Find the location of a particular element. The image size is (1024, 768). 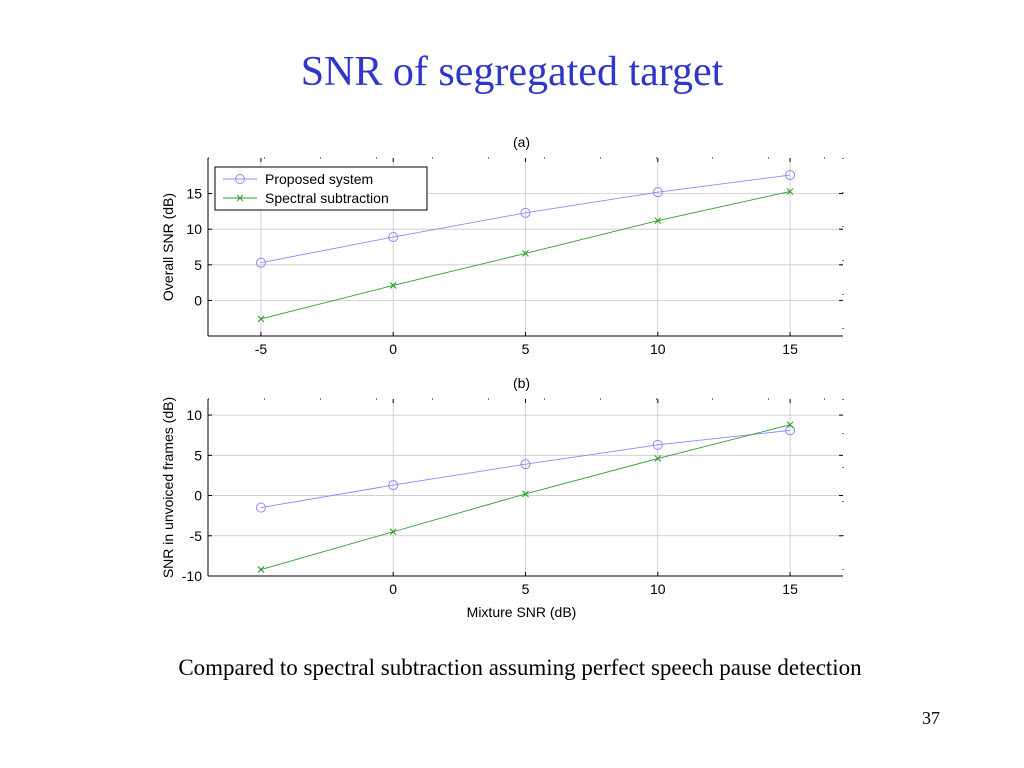

chart-title: (a) is located at coordinates (521, 142).